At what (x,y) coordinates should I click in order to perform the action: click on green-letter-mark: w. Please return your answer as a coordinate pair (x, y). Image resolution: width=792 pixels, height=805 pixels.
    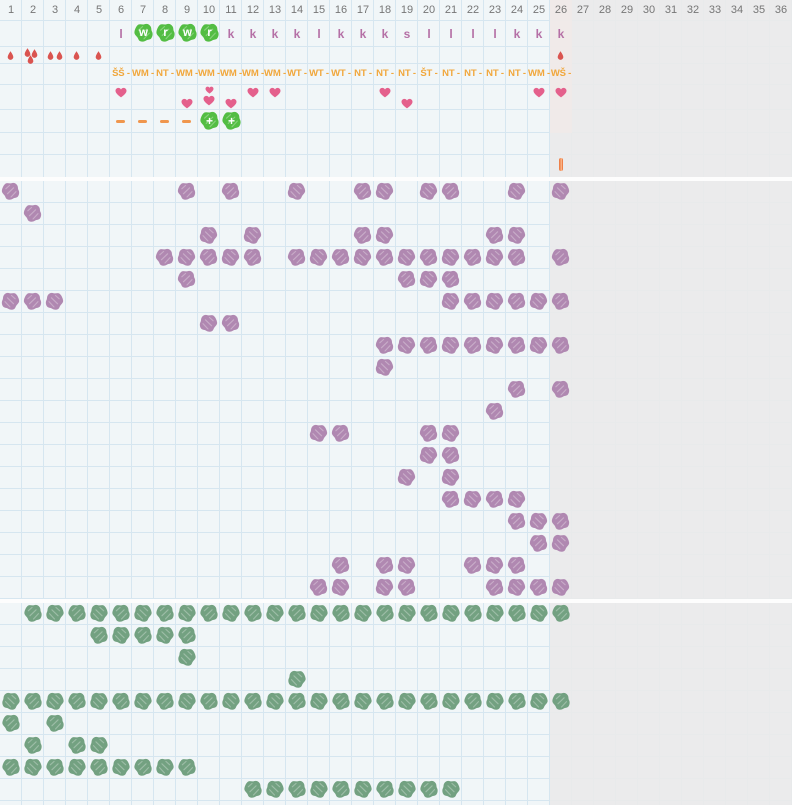
    Looking at the image, I should click on (143, 33).